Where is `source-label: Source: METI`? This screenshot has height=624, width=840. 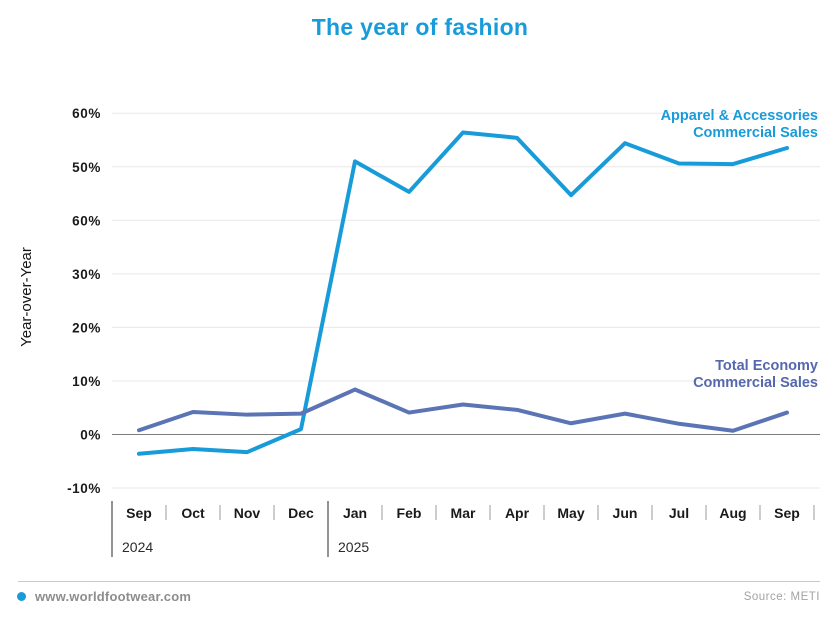
source-label: Source: METI is located at coordinates (781, 597).